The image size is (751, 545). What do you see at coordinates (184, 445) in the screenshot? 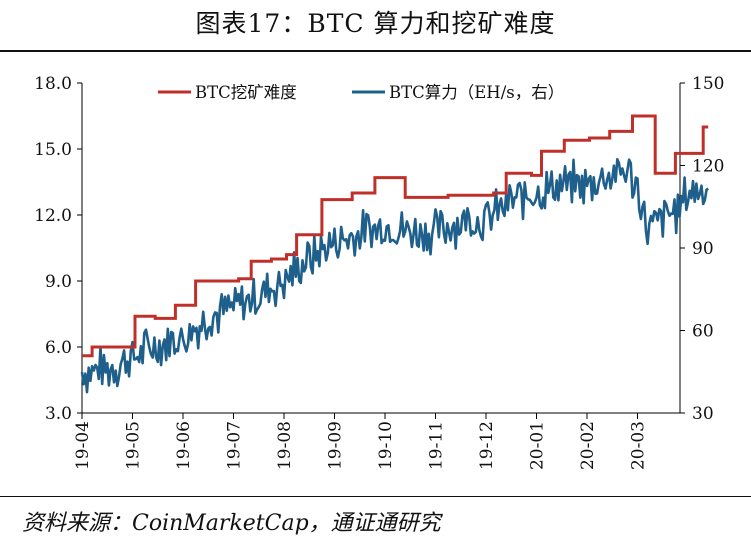
I see `x-tick-label: 19-06` at bounding box center [184, 445].